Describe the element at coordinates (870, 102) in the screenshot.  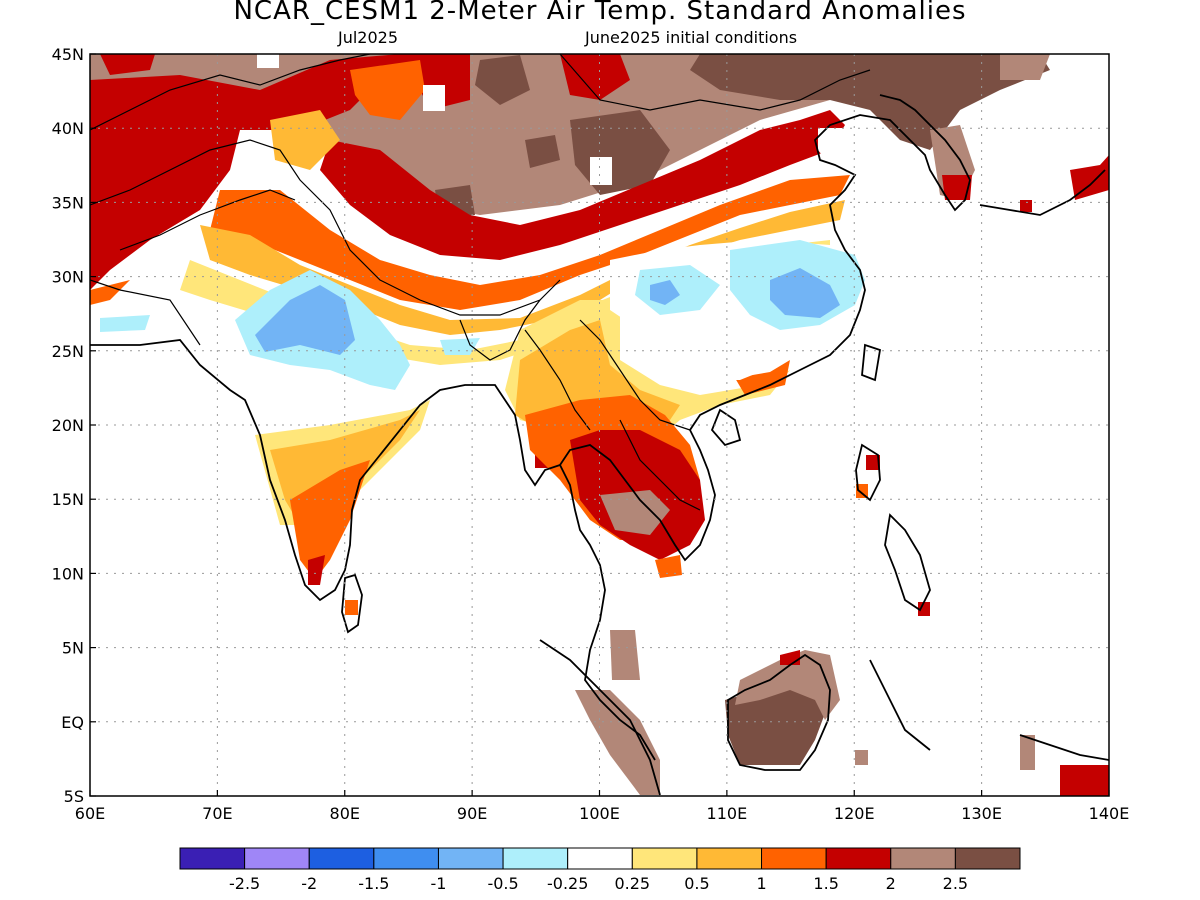
I see `mongolia-dark-brown` at that location.